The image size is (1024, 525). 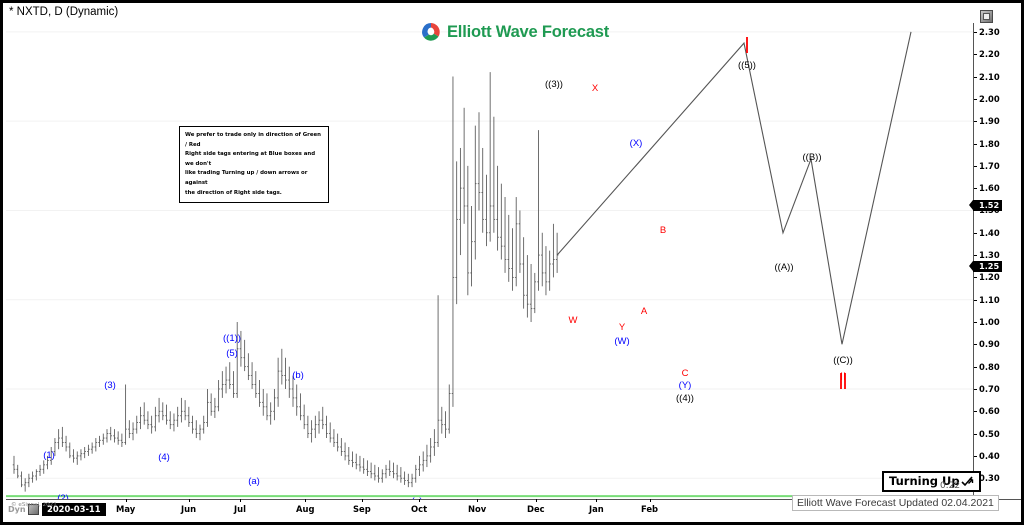 I want to click on wave-label: II, so click(x=843, y=377).